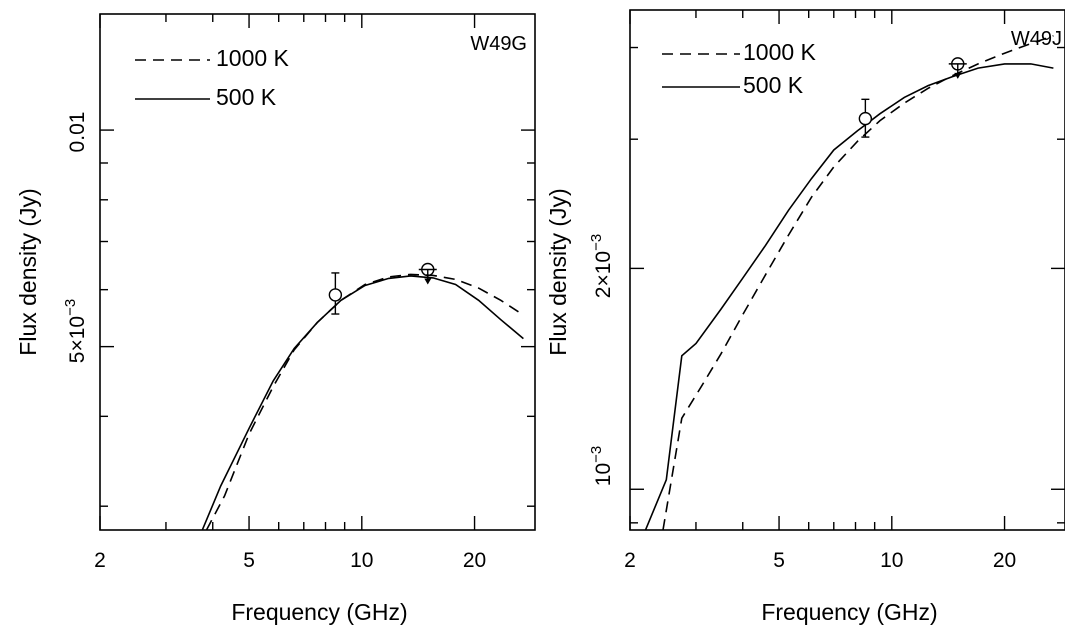 This screenshot has width=1065, height=629. Describe the element at coordinates (601, 266) in the screenshot. I see `y-tick-label: 2×10−3` at that location.